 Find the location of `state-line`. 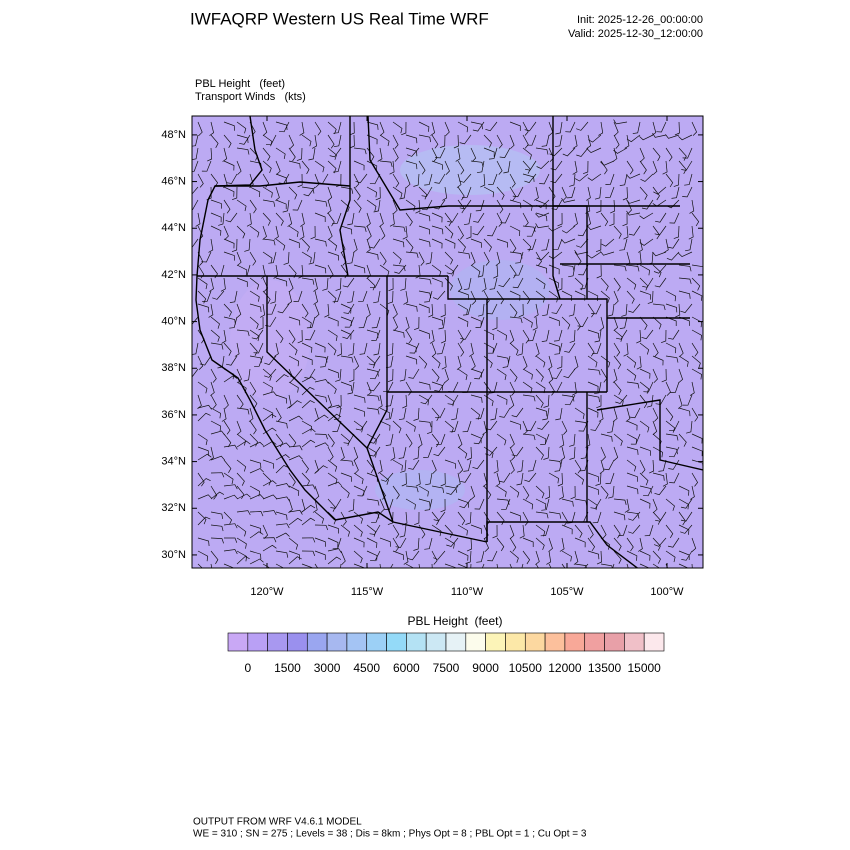

state-line is located at coordinates (317, 362).